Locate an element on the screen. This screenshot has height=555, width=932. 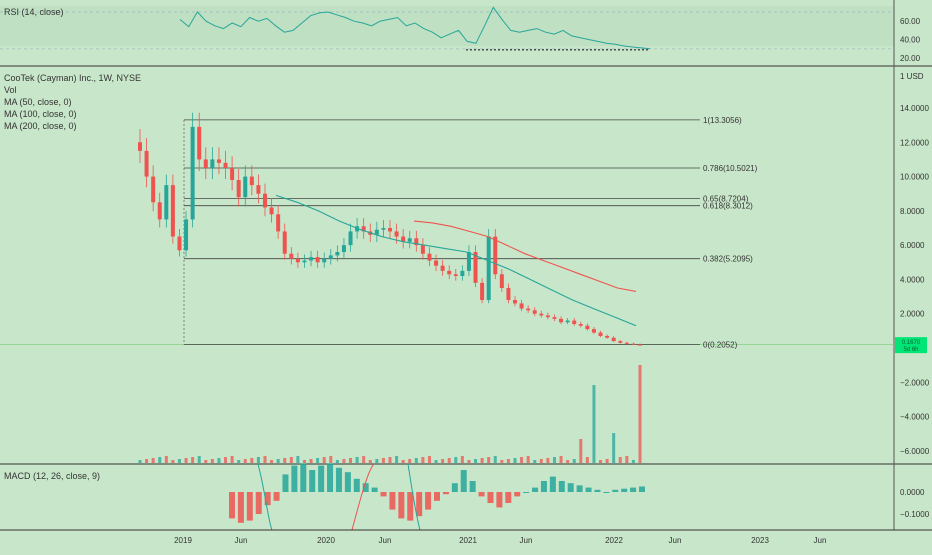
rsi-line is located at coordinates (415, 28).